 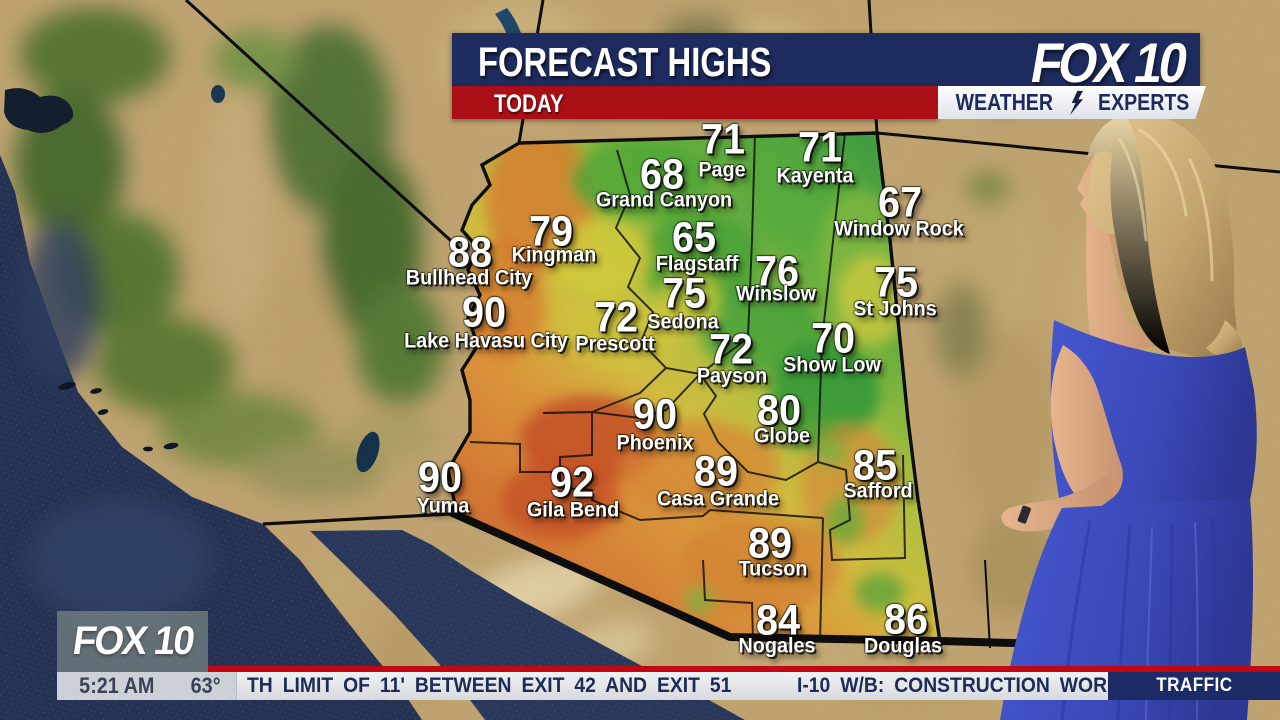 What do you see at coordinates (440, 477) in the screenshot?
I see `city-temp-yuma: 90` at bounding box center [440, 477].